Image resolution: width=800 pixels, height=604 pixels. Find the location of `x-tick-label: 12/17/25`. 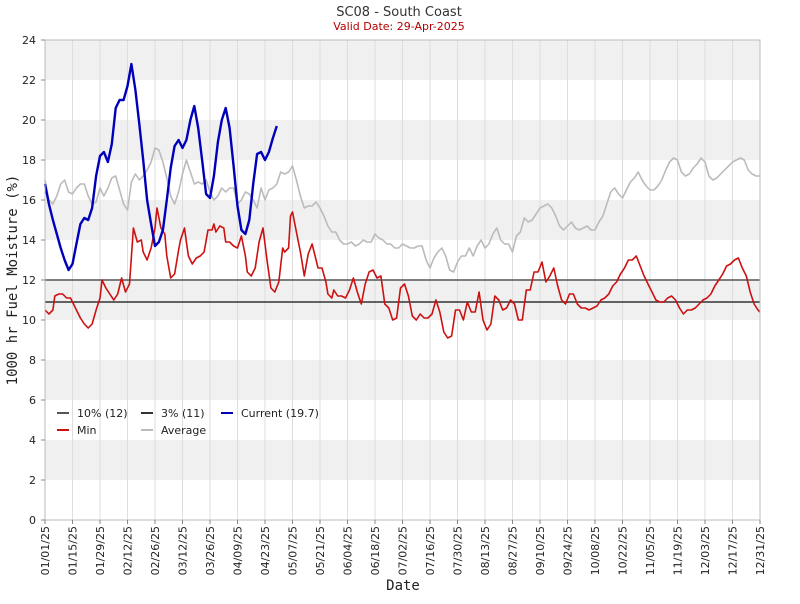

x-tick-label: 12/17/25 is located at coordinates (733, 550).